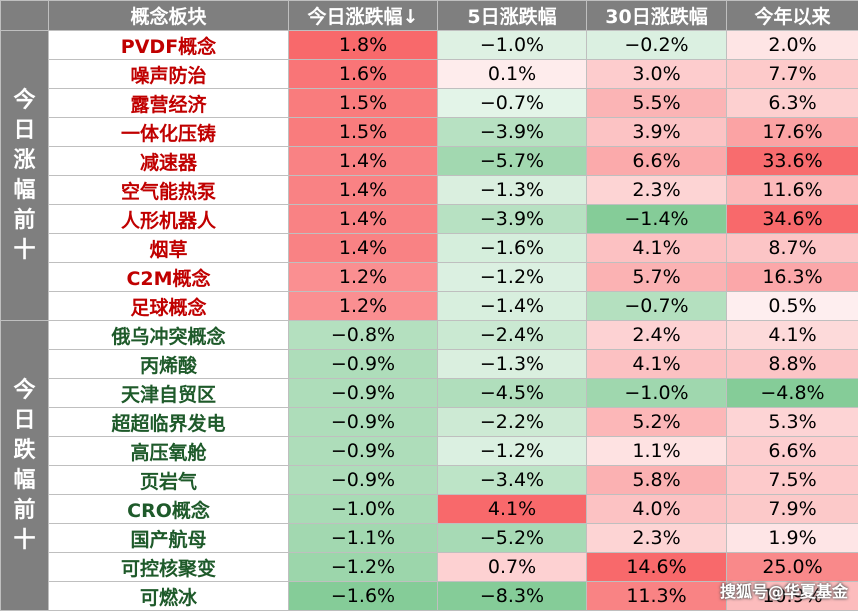 This screenshot has height=611, width=858. I want to click on today-change-cell: −0.8%, so click(363, 335).